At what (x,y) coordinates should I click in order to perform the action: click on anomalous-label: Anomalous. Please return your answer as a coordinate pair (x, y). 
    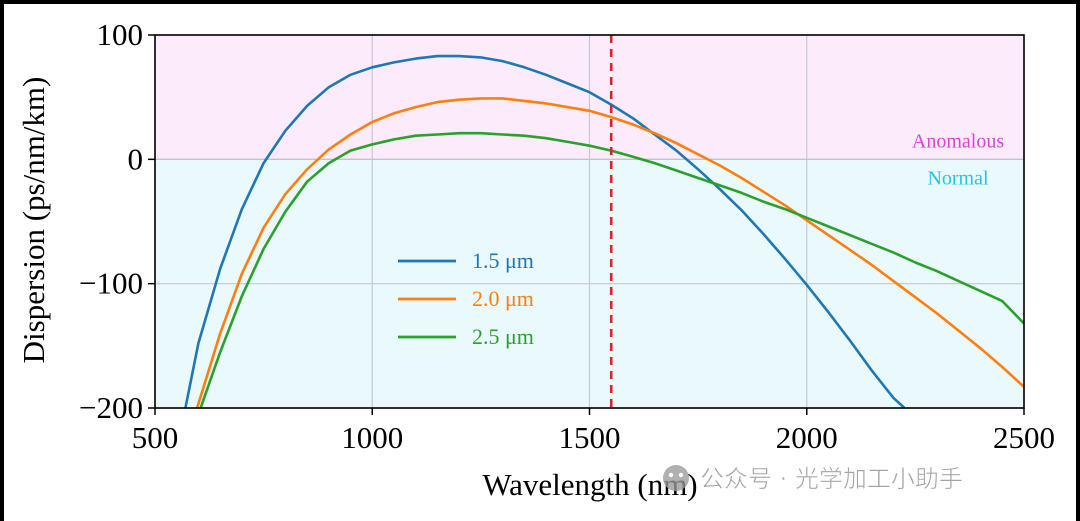
    Looking at the image, I should click on (958, 141).